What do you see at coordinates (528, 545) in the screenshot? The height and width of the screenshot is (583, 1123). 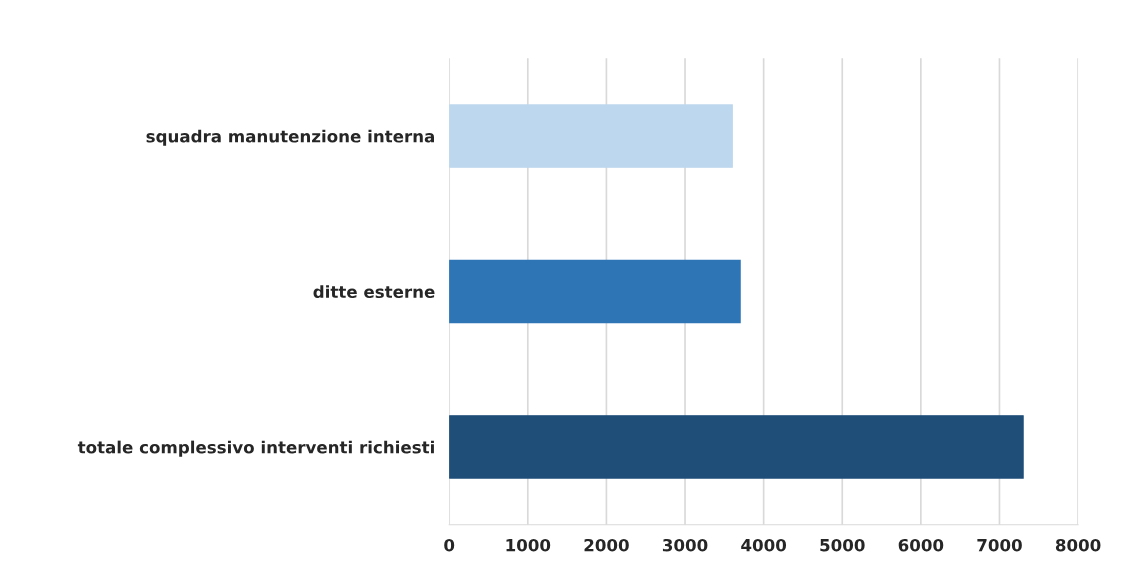 I see `x-tick-label: 1000` at bounding box center [528, 545].